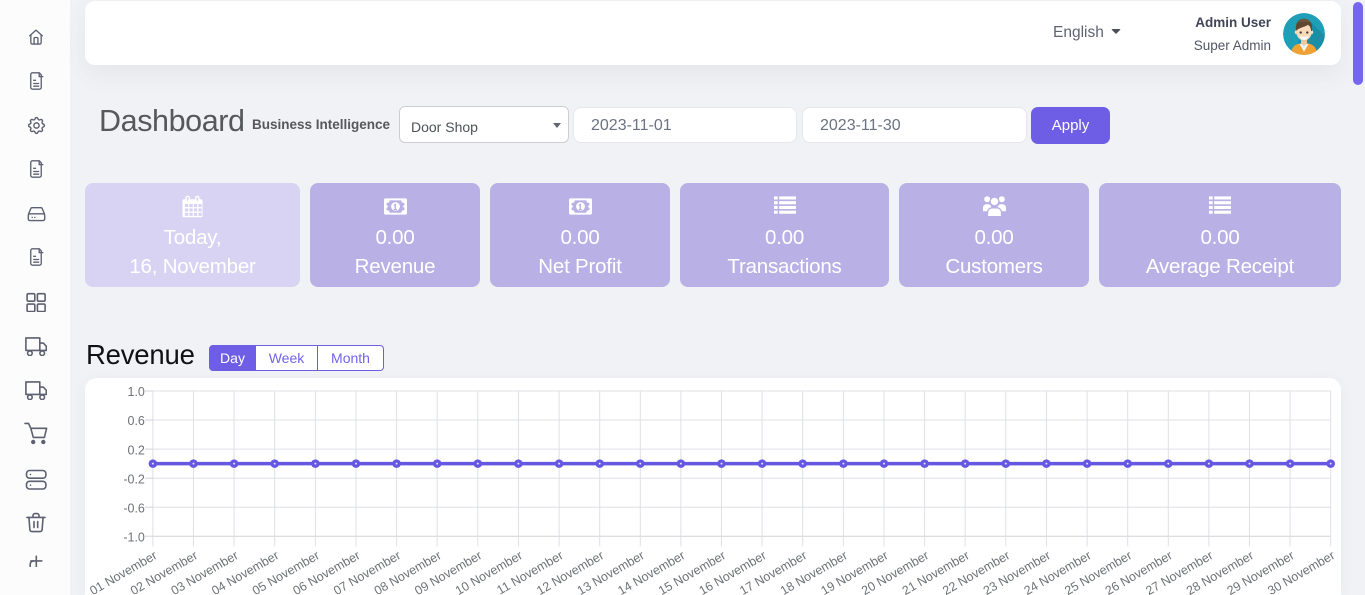  Describe the element at coordinates (134, 537) in the screenshot. I see `svg-text: -1.0` at that location.